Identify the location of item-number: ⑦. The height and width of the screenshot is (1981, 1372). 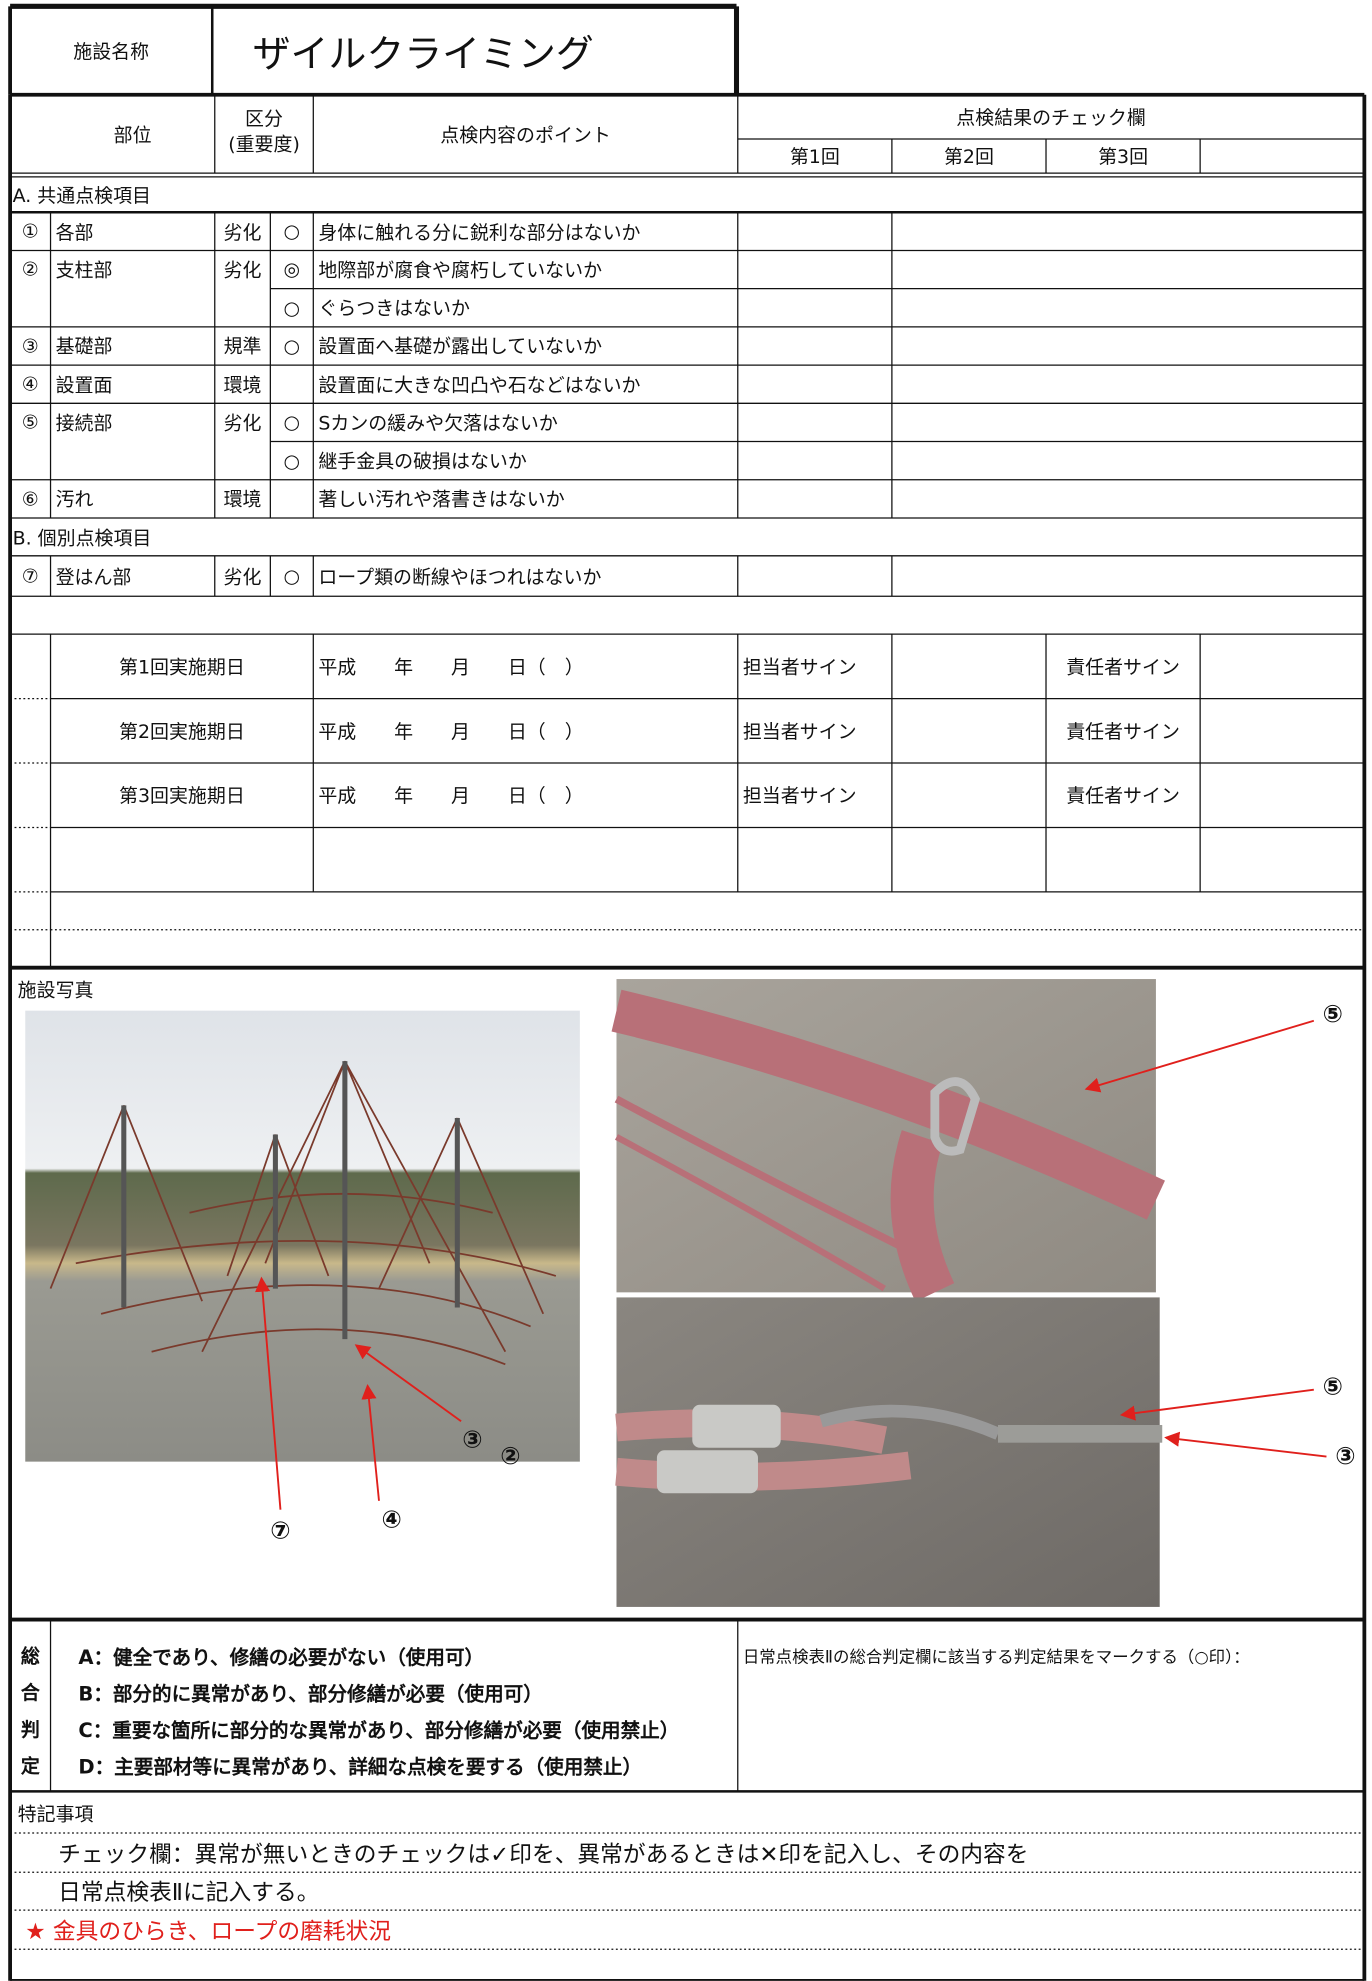
(30, 576).